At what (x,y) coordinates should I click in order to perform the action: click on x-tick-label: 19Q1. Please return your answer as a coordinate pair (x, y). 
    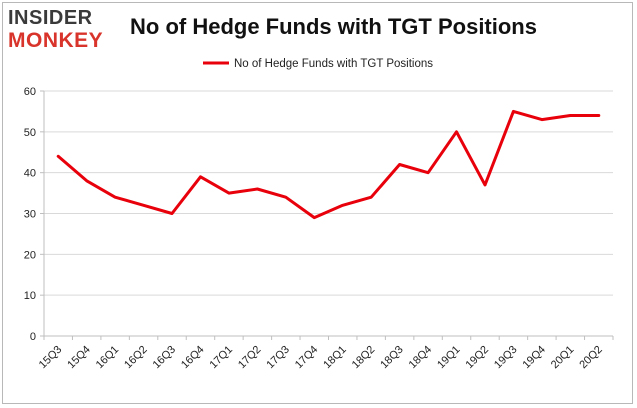
    Looking at the image, I should click on (449, 358).